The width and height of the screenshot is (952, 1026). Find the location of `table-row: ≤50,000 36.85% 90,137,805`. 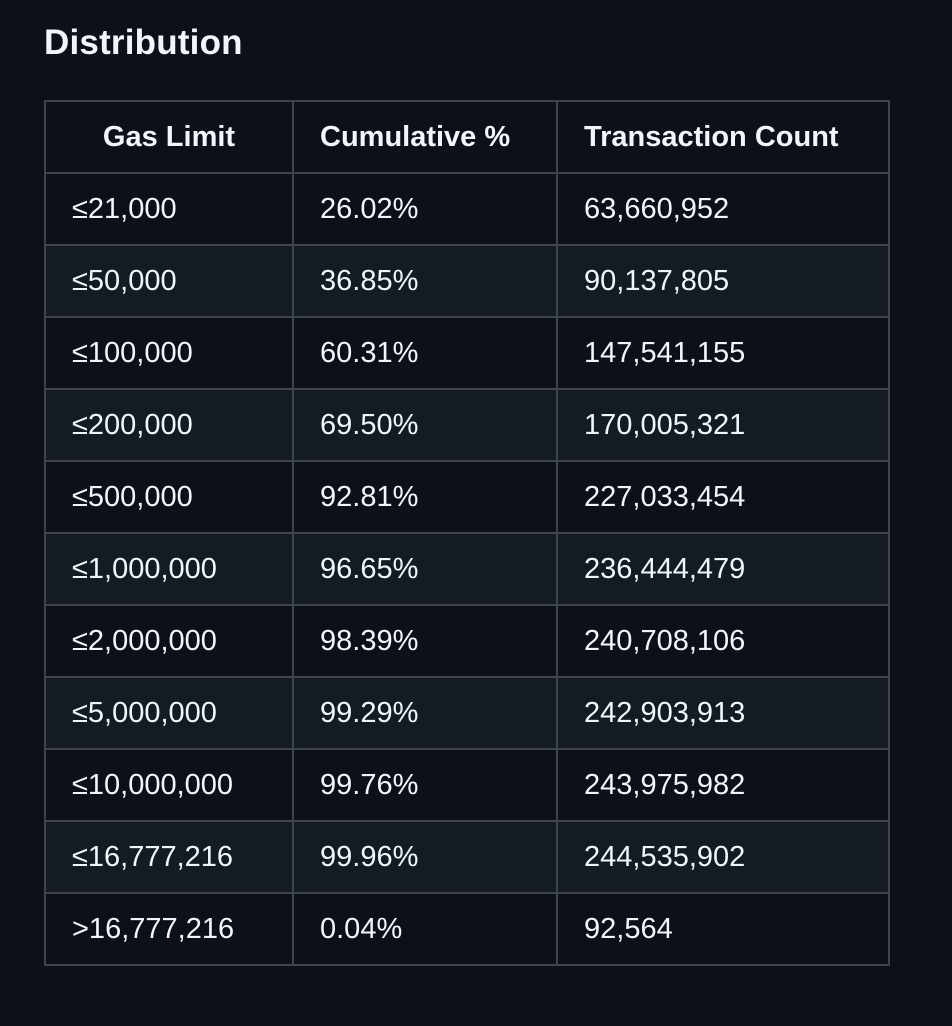

table-row: ≤50,000 36.85% 90,137,805 is located at coordinates (467, 281).